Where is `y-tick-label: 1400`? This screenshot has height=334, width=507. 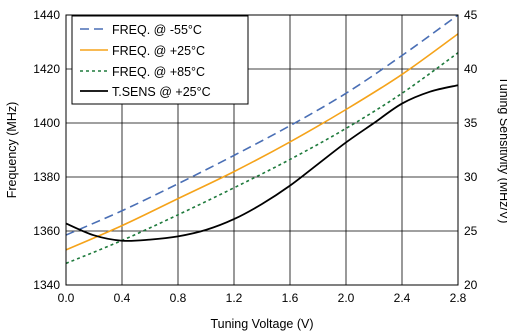
y-tick-label: 1400 is located at coordinates (46, 123).